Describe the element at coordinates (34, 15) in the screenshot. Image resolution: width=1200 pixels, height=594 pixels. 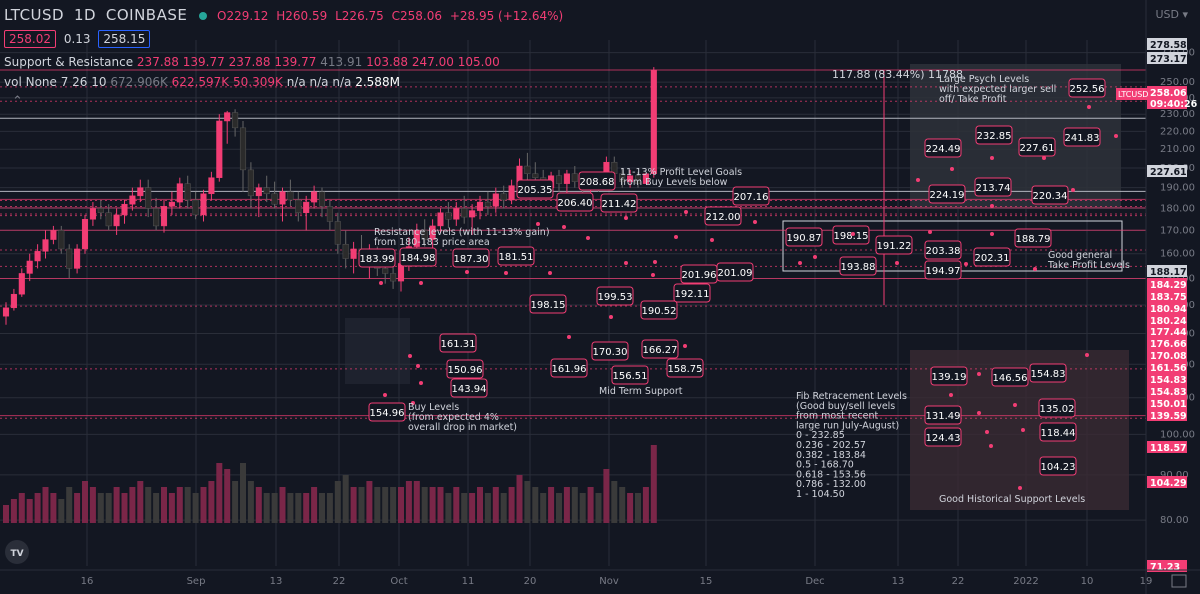
I see `symbol-name: LTCUSD` at that location.